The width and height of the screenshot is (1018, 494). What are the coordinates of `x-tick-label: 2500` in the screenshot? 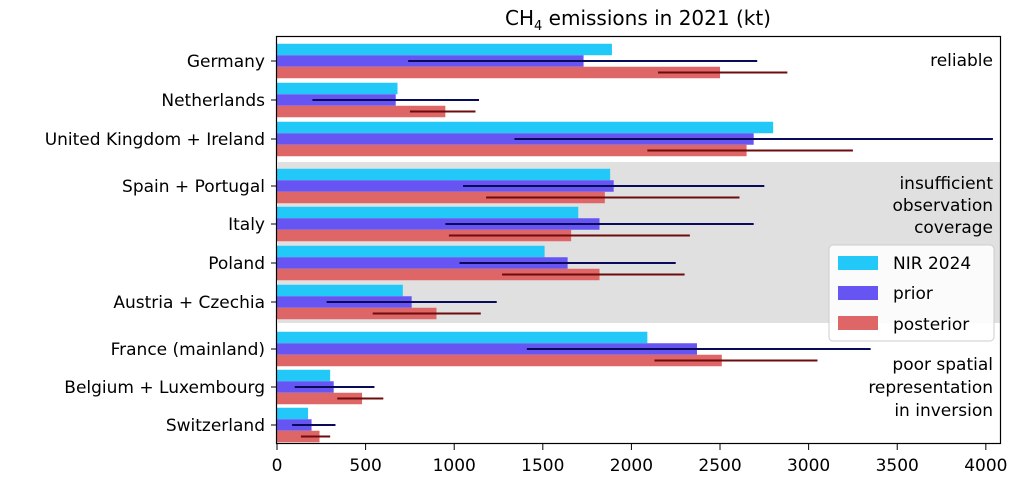 It's located at (719, 466).